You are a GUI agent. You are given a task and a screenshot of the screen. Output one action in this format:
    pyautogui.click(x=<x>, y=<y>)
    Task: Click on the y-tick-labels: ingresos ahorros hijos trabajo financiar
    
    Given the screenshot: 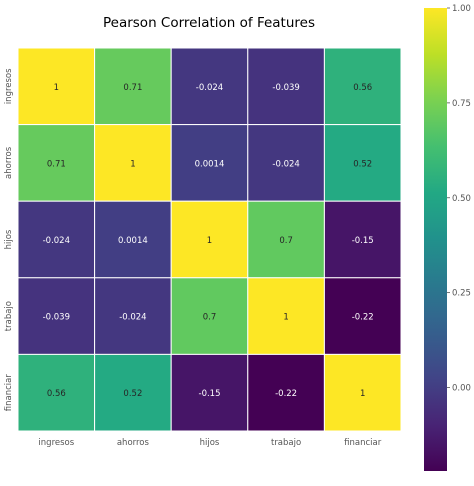 What is the action you would take?
    pyautogui.click(x=9, y=239)
    